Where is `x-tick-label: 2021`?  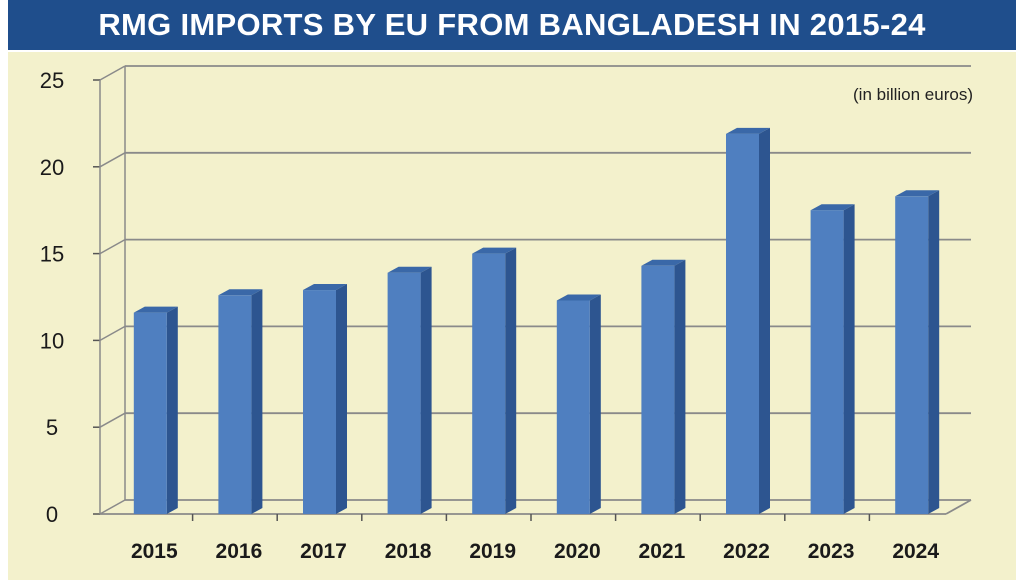 x-tick-label: 2021 is located at coordinates (662, 551).